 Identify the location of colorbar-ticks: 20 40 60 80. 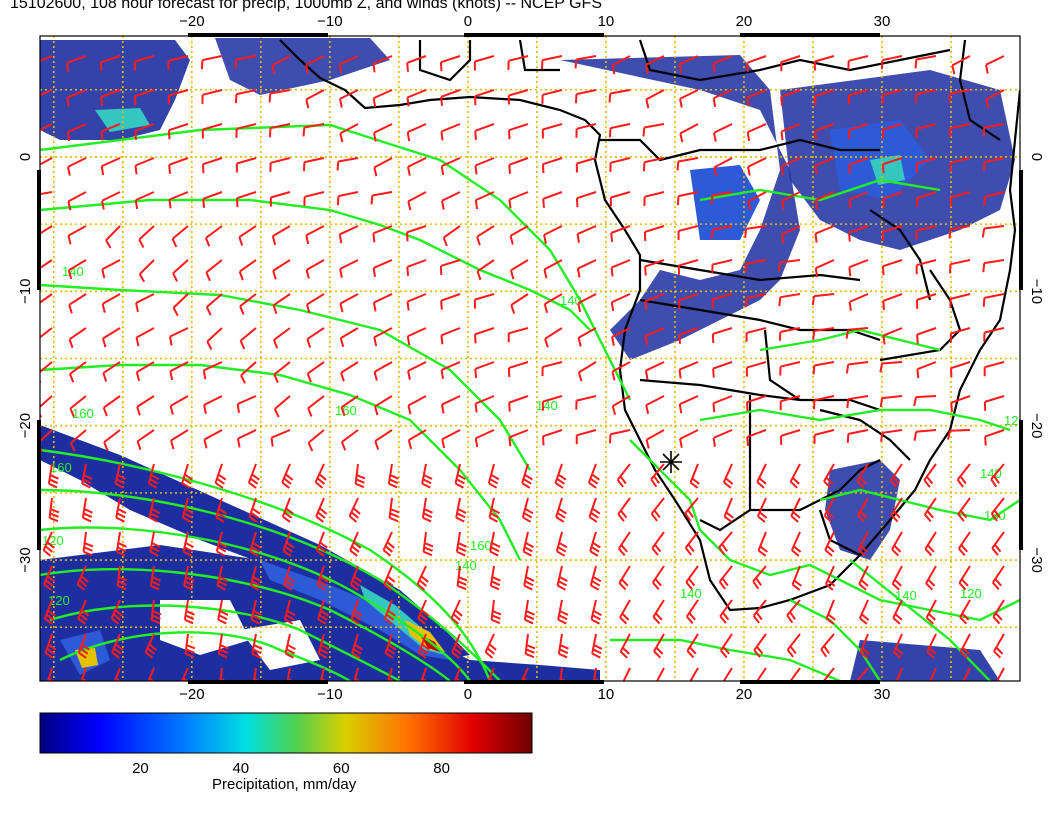
(291, 768).